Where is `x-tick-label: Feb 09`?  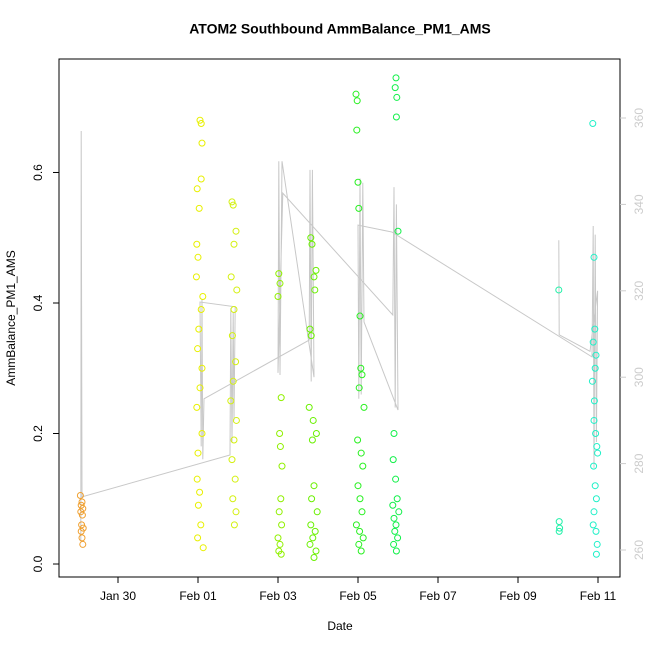
x-tick-label: Feb 09 is located at coordinates (518, 596).